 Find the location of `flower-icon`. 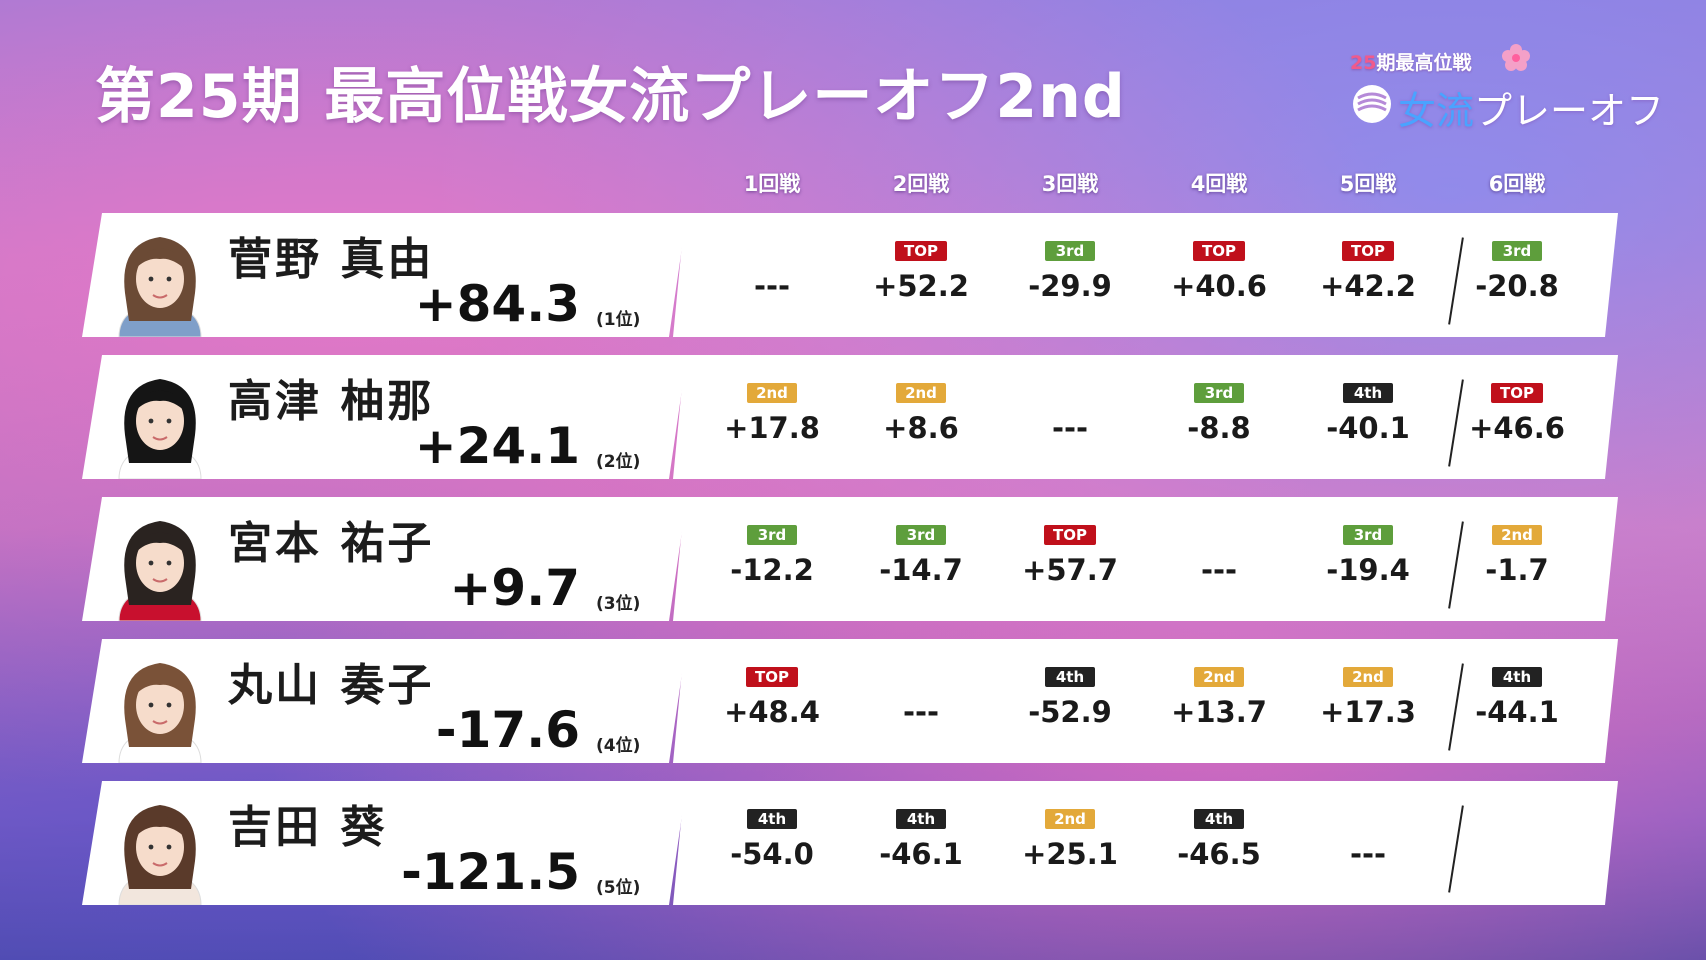

flower-icon is located at coordinates (1516, 57).